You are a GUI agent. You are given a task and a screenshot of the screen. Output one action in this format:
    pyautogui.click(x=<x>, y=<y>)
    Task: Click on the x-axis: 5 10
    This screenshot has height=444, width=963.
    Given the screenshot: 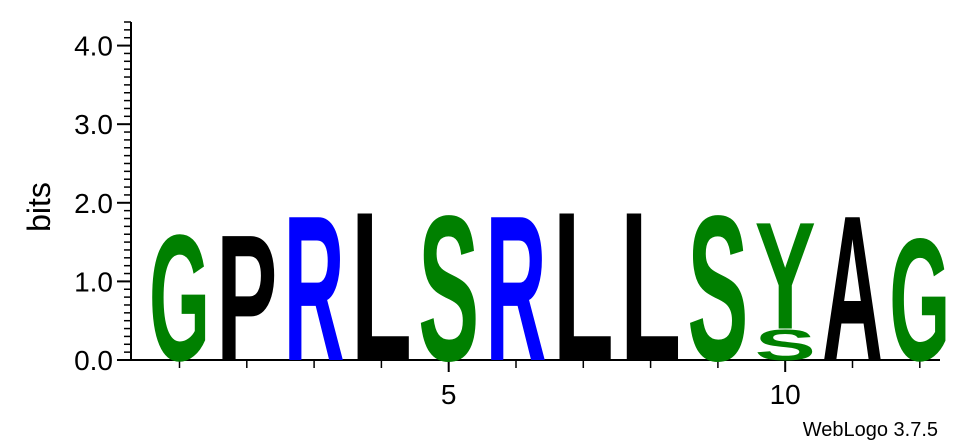 What is the action you would take?
    pyautogui.click(x=535, y=384)
    